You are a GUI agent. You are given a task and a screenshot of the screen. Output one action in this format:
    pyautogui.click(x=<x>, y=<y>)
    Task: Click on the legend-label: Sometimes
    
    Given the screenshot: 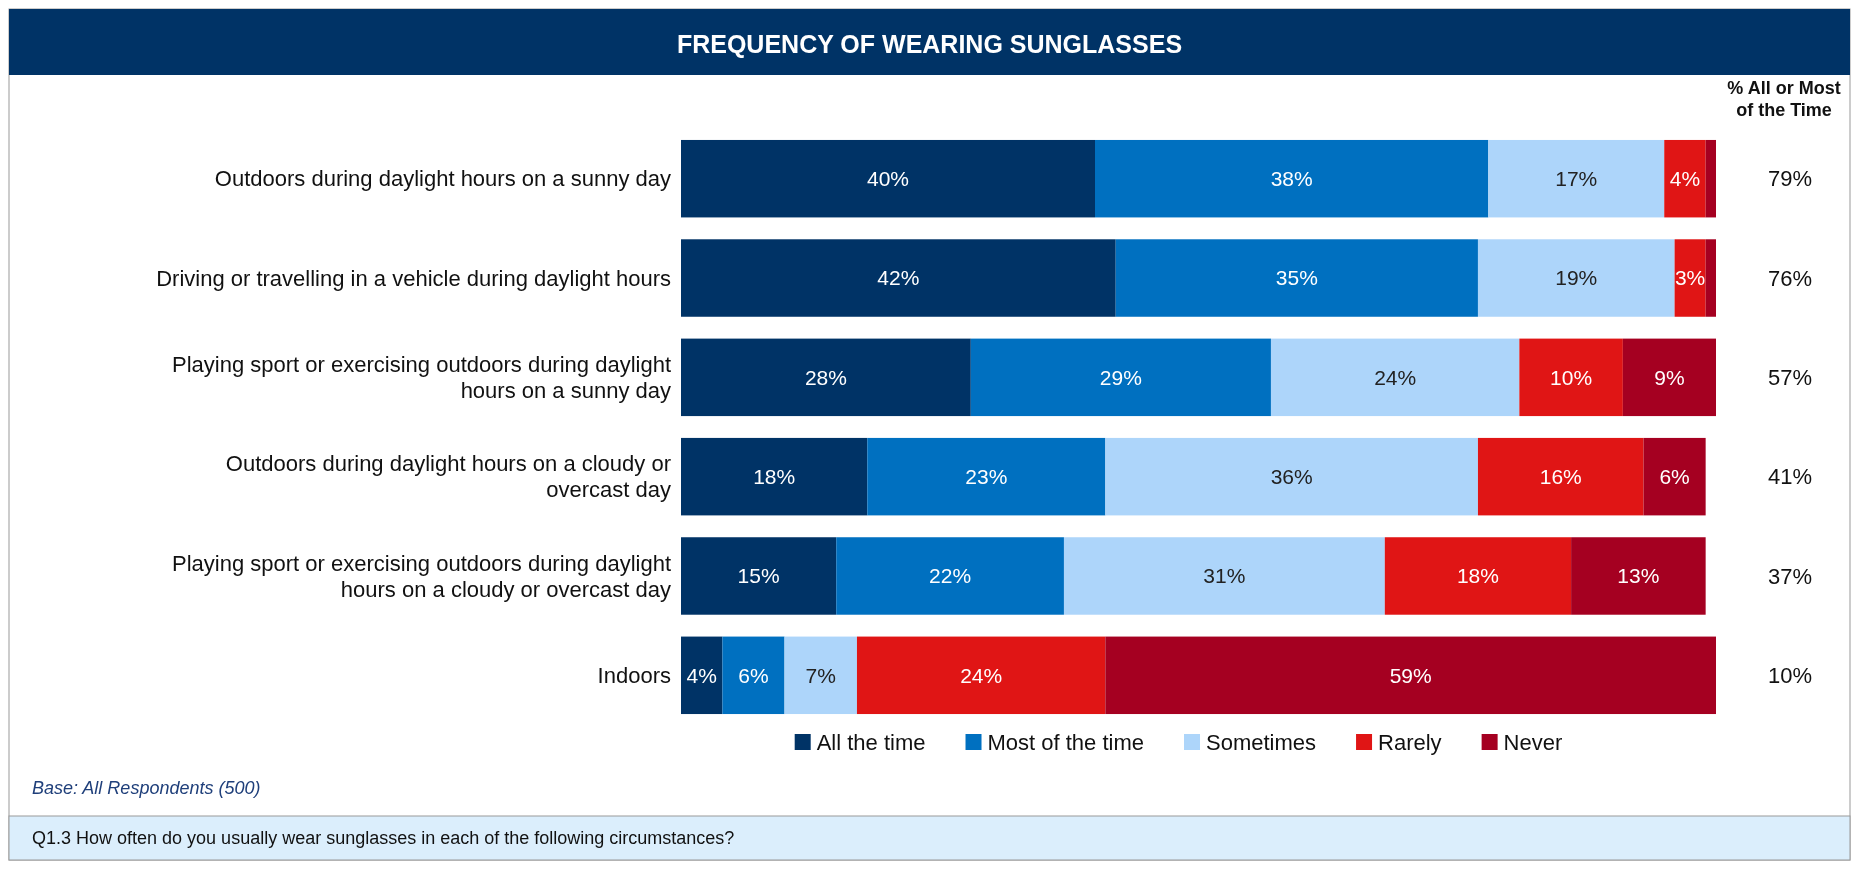 What is the action you would take?
    pyautogui.click(x=1261, y=742)
    